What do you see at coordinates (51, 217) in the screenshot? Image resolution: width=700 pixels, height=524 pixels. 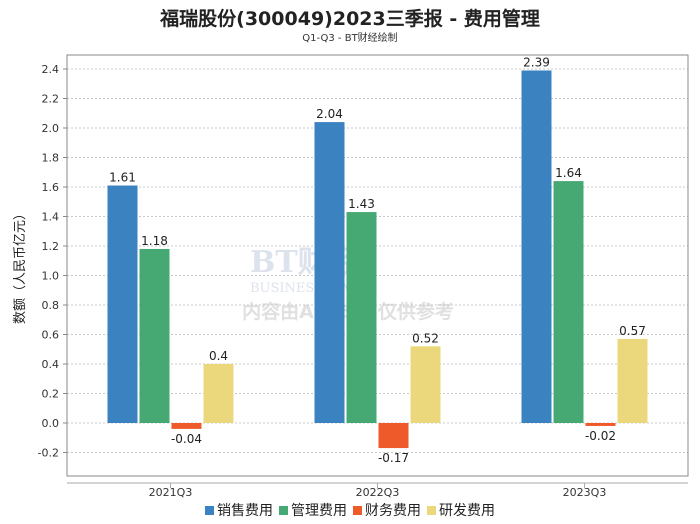 I see `y-tick-label: 1.4` at bounding box center [51, 217].